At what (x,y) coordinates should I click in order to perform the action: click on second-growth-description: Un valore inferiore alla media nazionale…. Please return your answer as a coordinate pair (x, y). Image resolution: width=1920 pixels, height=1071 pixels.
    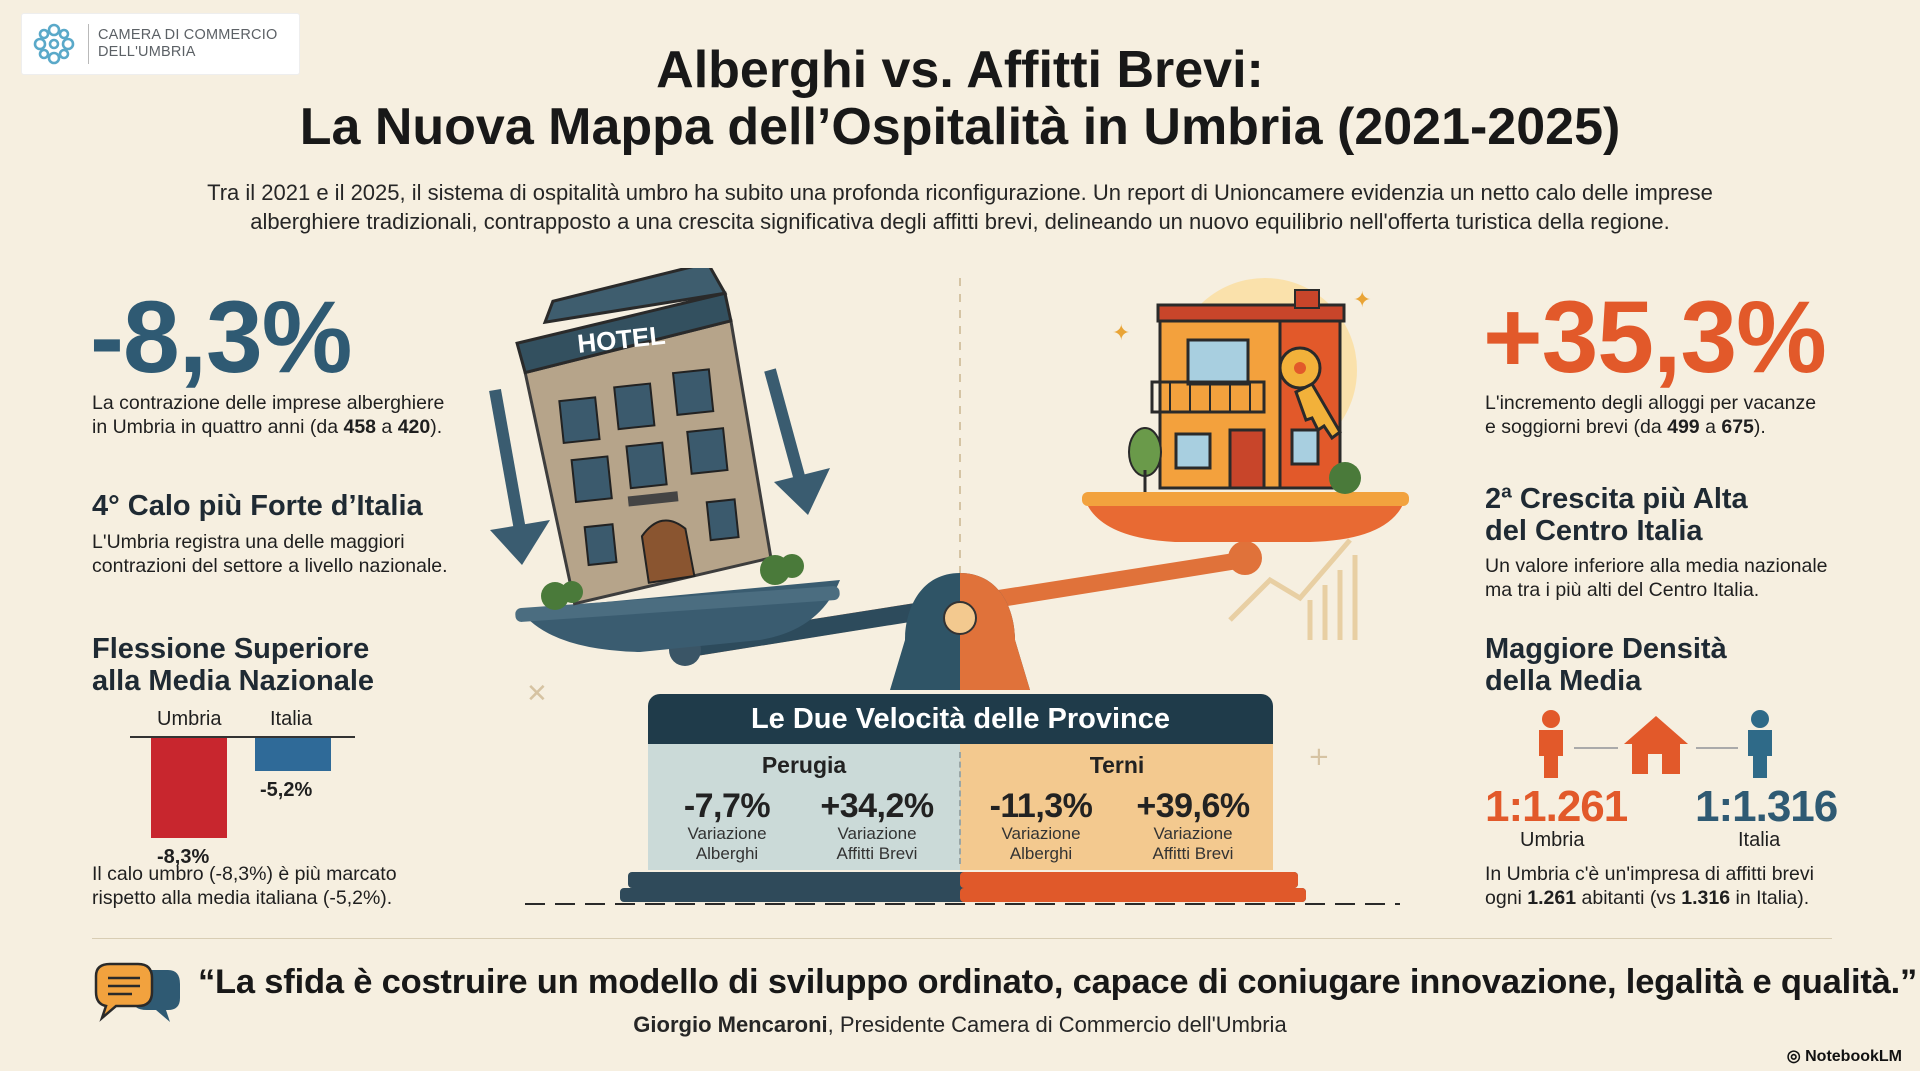
    Looking at the image, I should click on (1656, 578).